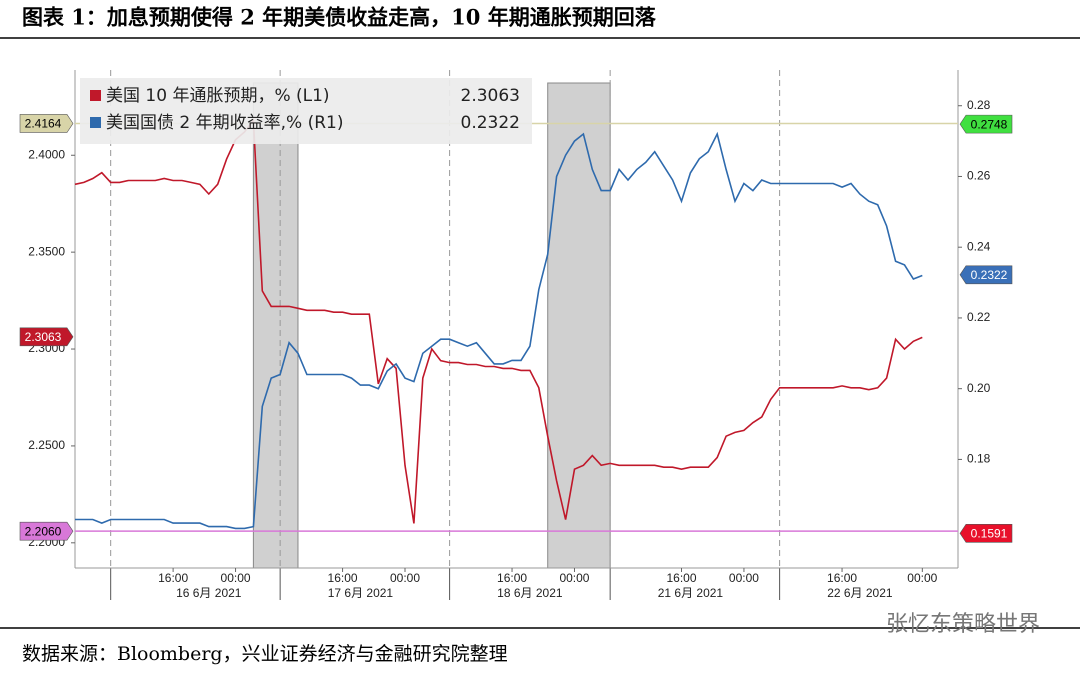 The image size is (1080, 674). Describe the element at coordinates (265, 654) in the screenshot. I see `source: 数据来源：Bloomberg，兴业证券经济与金融研究院整理` at that location.